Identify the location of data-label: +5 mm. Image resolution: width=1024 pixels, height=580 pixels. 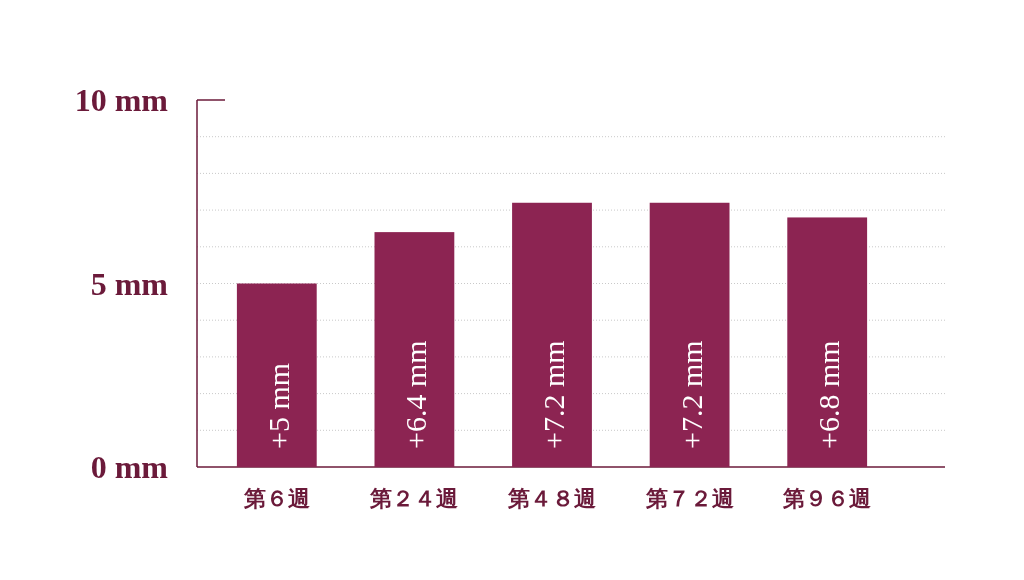
(278, 405).